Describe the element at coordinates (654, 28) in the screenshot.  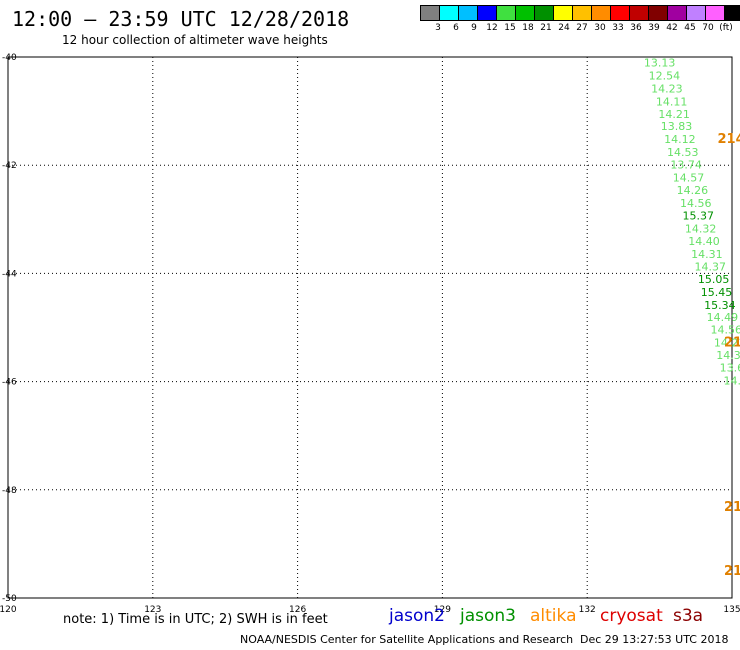
I see `color-scale-label: 39` at that location.